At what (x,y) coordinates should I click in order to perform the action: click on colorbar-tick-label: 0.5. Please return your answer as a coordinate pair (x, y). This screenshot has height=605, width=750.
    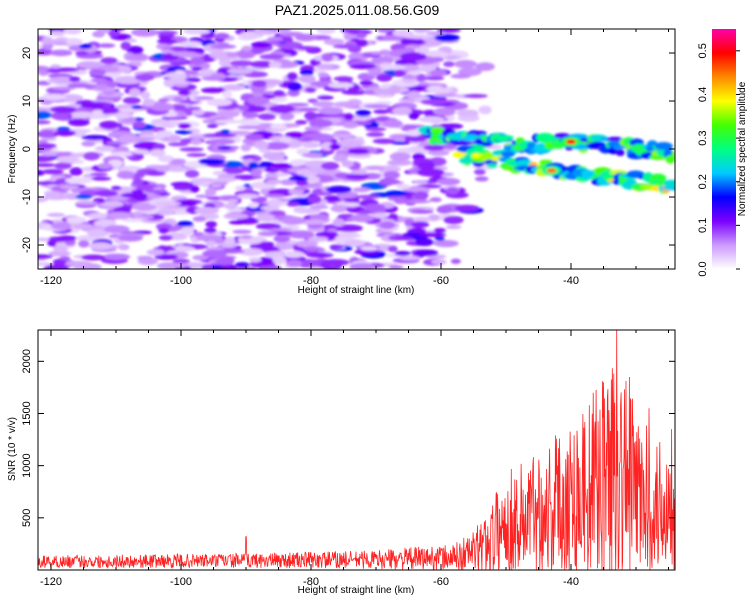
    Looking at the image, I should click on (703, 50).